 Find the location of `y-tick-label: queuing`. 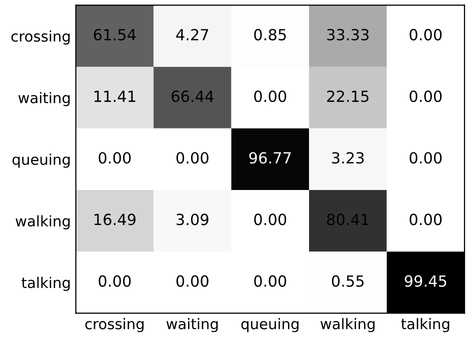

y-tick-label: queuing is located at coordinates (41, 161).